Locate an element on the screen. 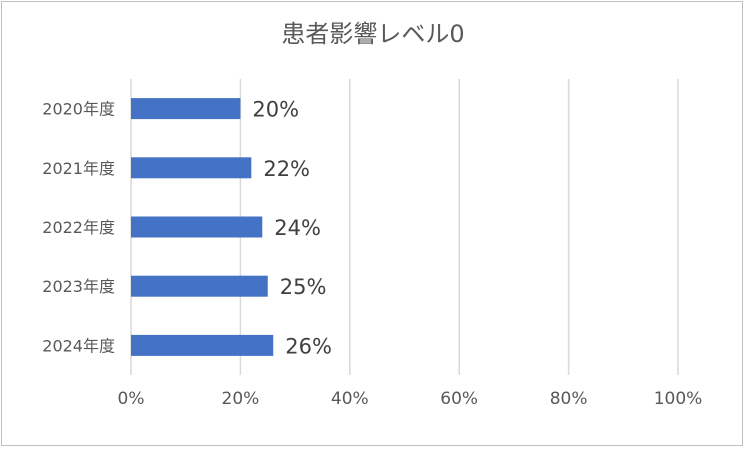  x-tick-label: 0% is located at coordinates (131, 399).